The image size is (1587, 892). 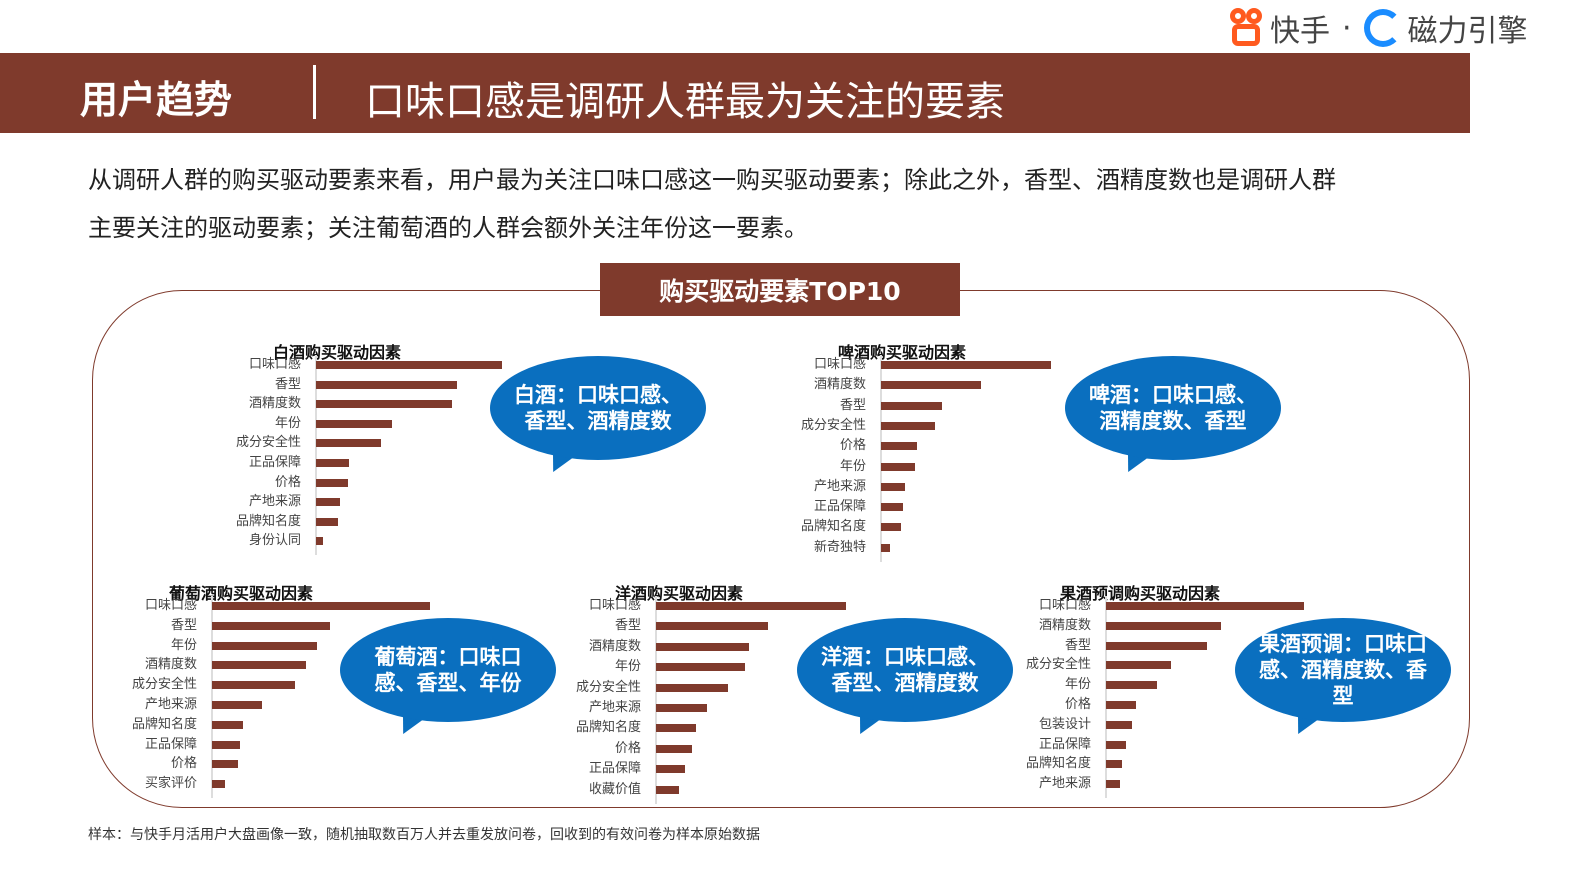 What do you see at coordinates (780, 289) in the screenshot?
I see `section-box-title: 购买驱动要素TOP10` at bounding box center [780, 289].